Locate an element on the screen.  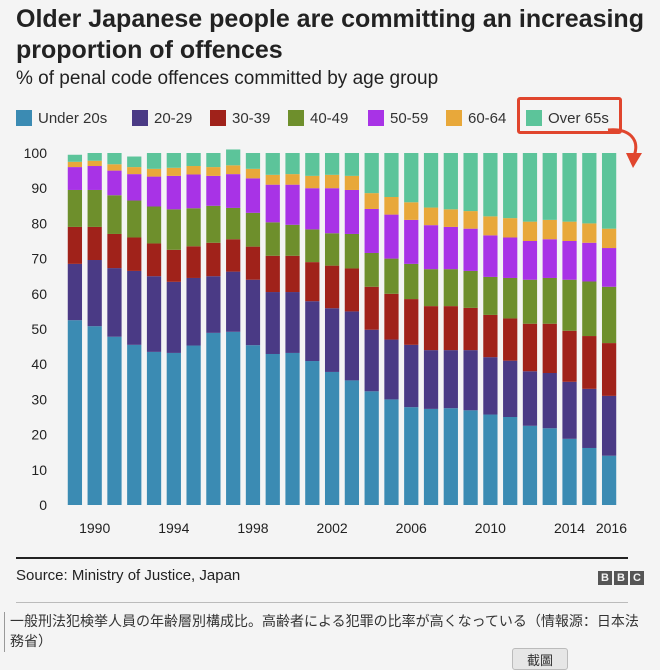
legend-highlight-box is located at coordinates (569, 115).